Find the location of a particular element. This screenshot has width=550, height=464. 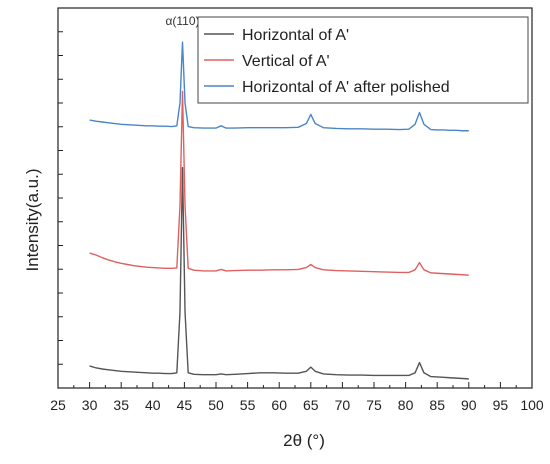

x-tick-label: 25 is located at coordinates (58, 405).